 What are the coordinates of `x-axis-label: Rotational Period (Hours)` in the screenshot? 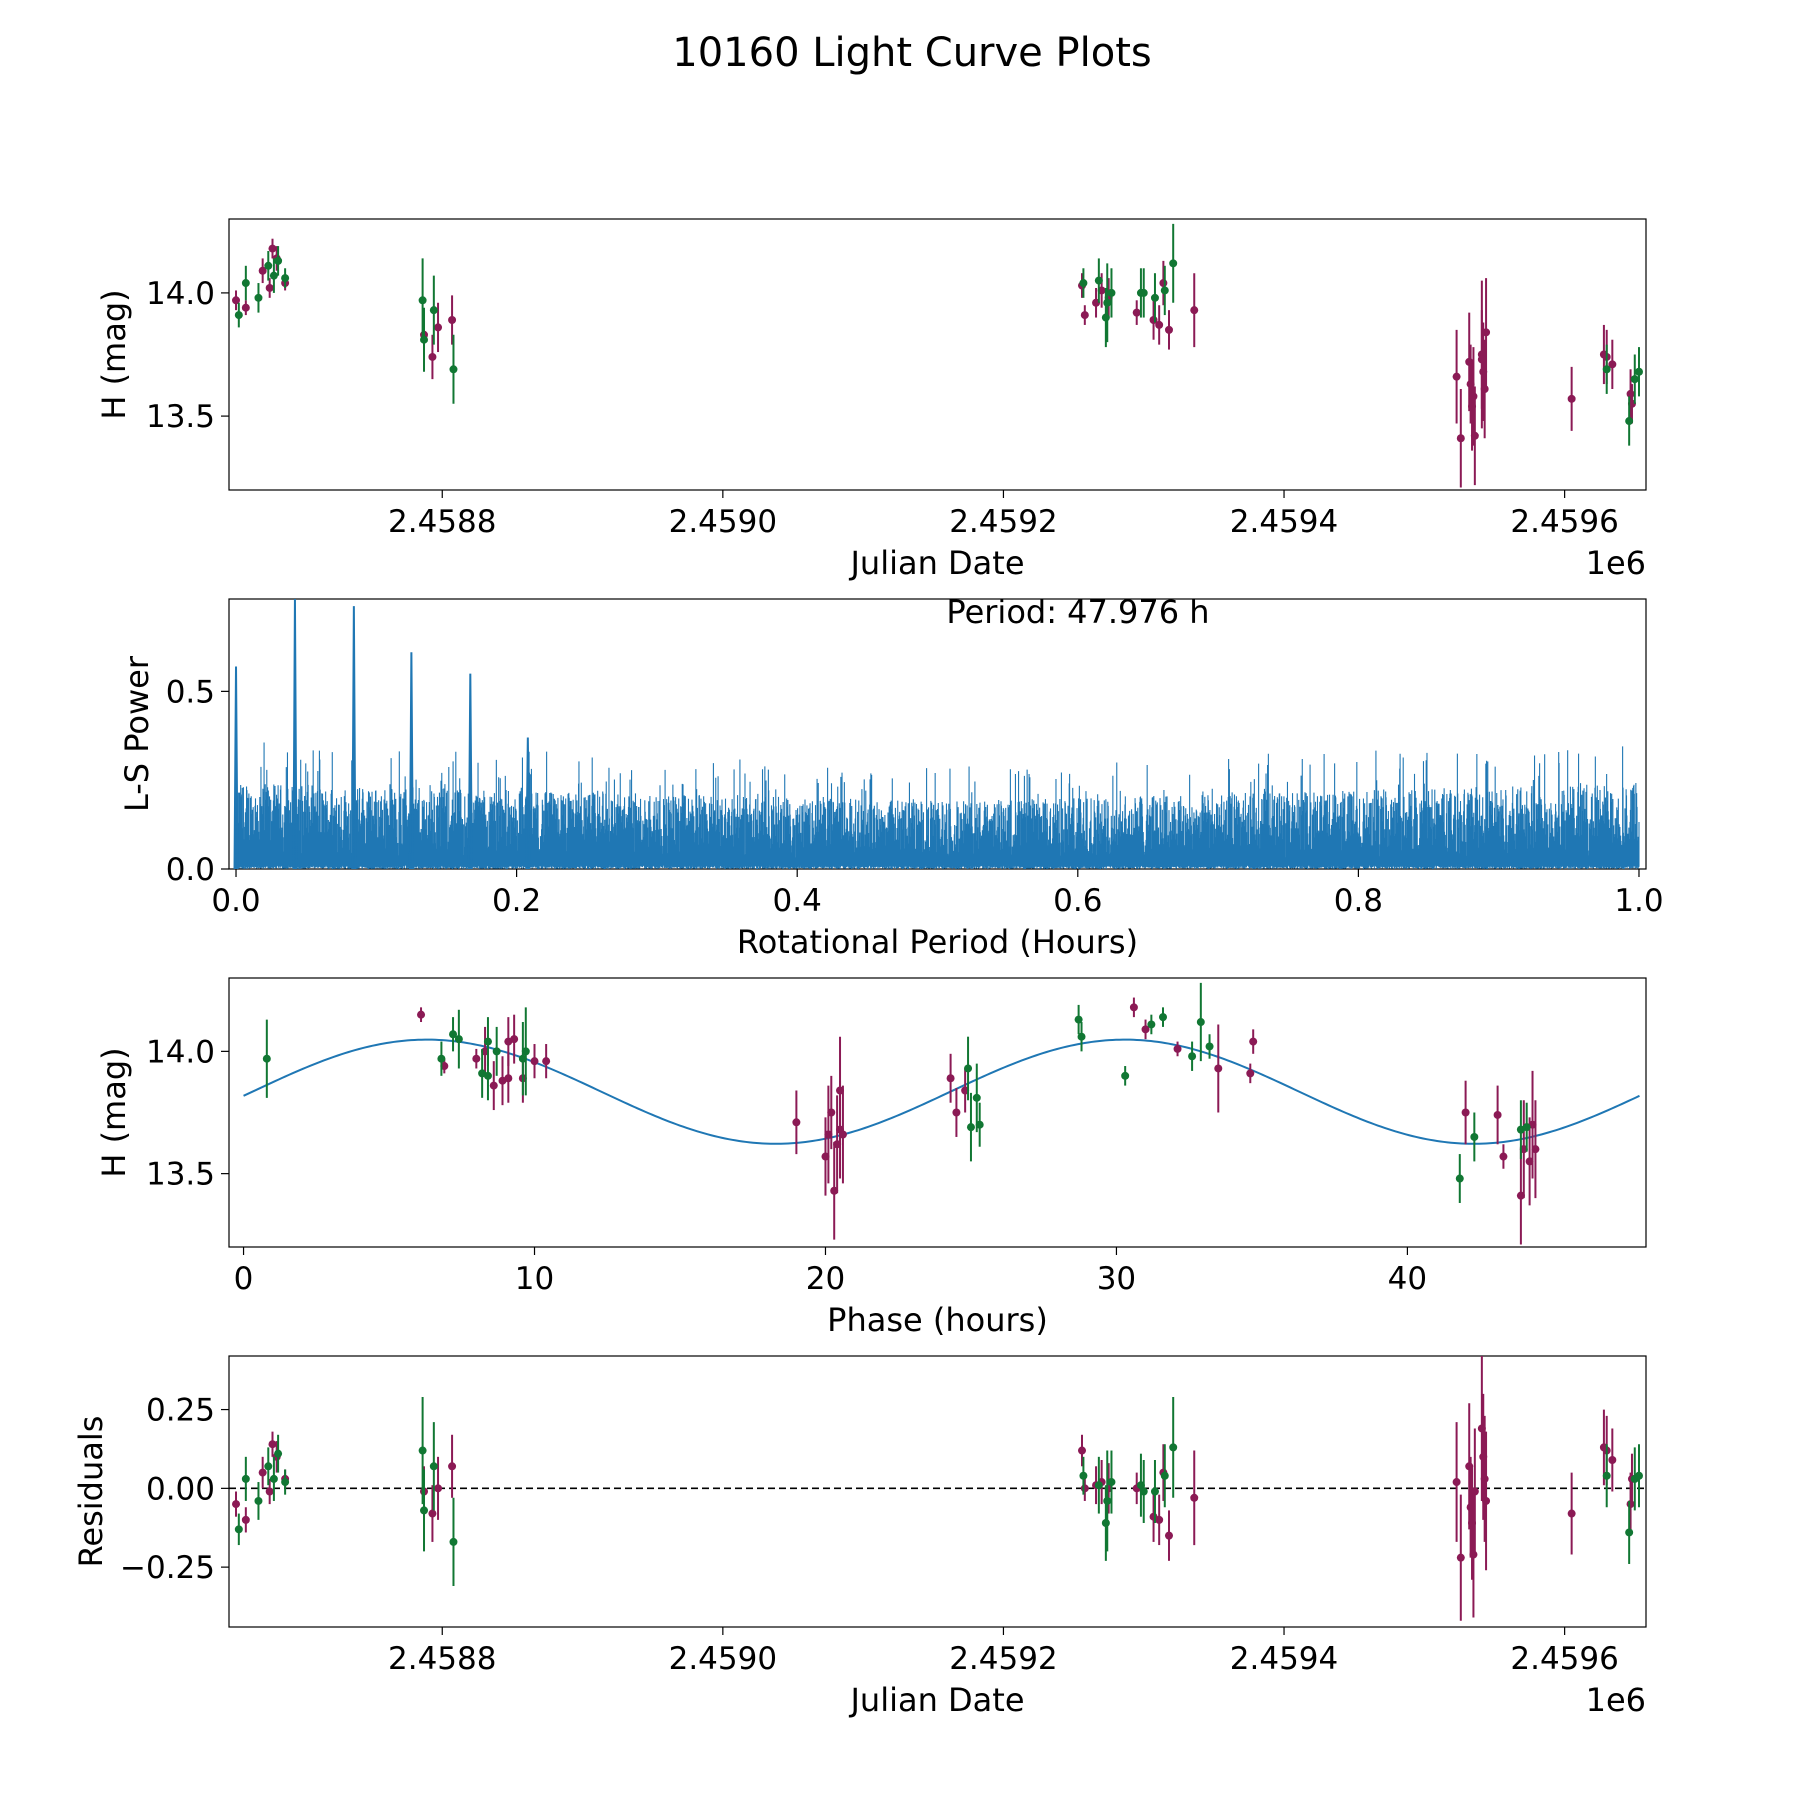 It's located at (937, 942).